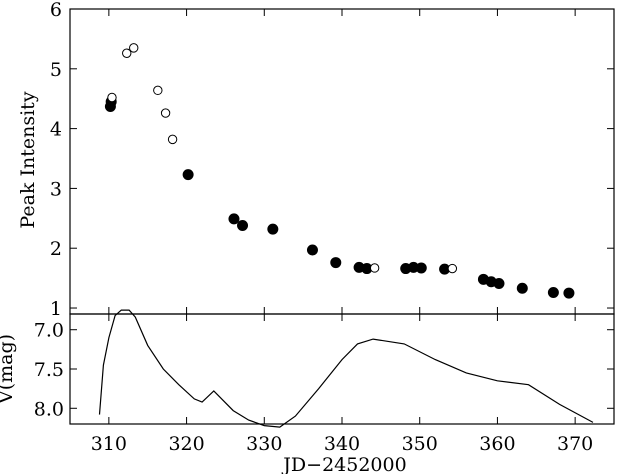 The width and height of the screenshot is (622, 474). What do you see at coordinates (49, 409) in the screenshot?
I see `bottom-y-tick-label: 8.0` at bounding box center [49, 409].